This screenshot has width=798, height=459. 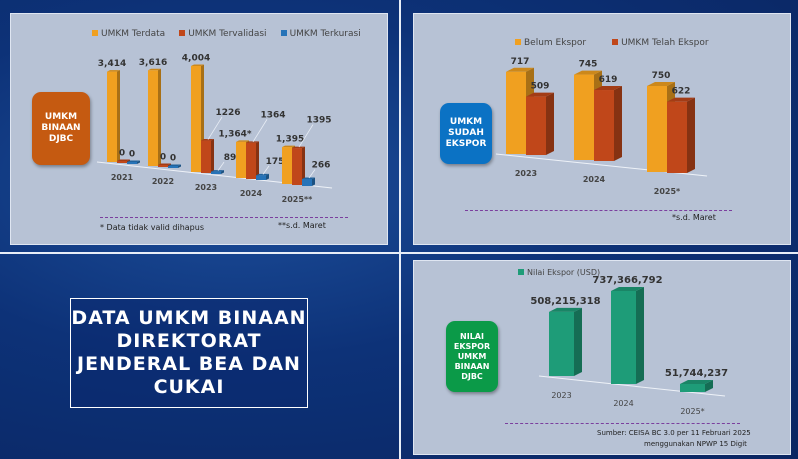 I want to click on npwp-note: menggunakan NPWP 15 Digit, so click(x=695, y=444).